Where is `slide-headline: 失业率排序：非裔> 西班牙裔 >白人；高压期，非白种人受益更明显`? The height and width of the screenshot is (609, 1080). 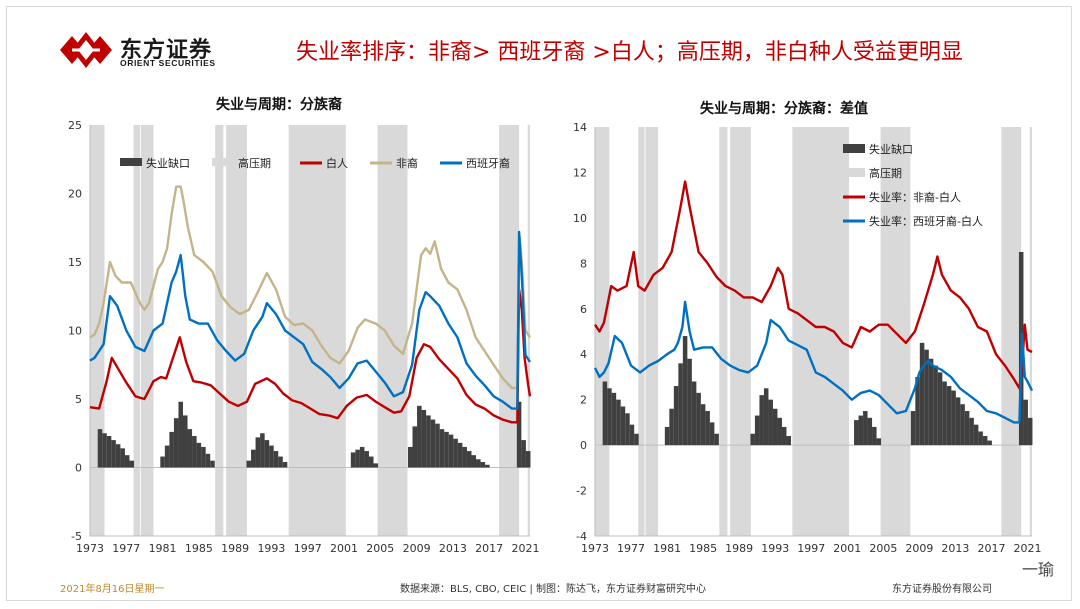
slide-headline: 失业率排序：非裔> 西班牙裔 >白人；高压期，非白种人受益更明显 is located at coordinates (629, 52).